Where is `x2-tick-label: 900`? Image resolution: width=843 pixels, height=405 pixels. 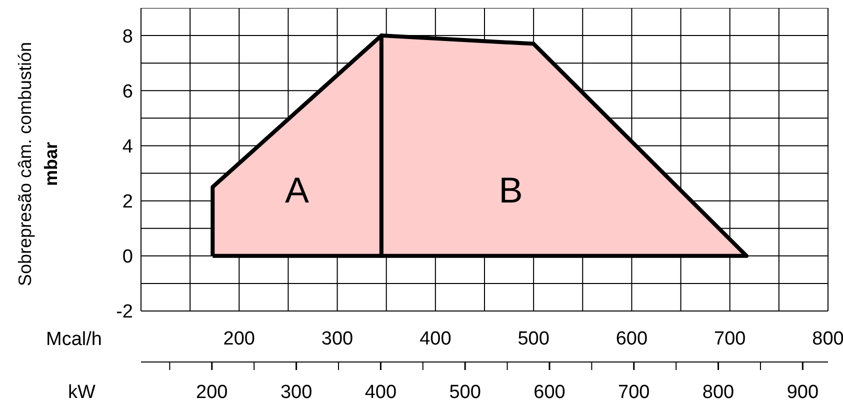
x2-tick-label: 900 is located at coordinates (802, 392).